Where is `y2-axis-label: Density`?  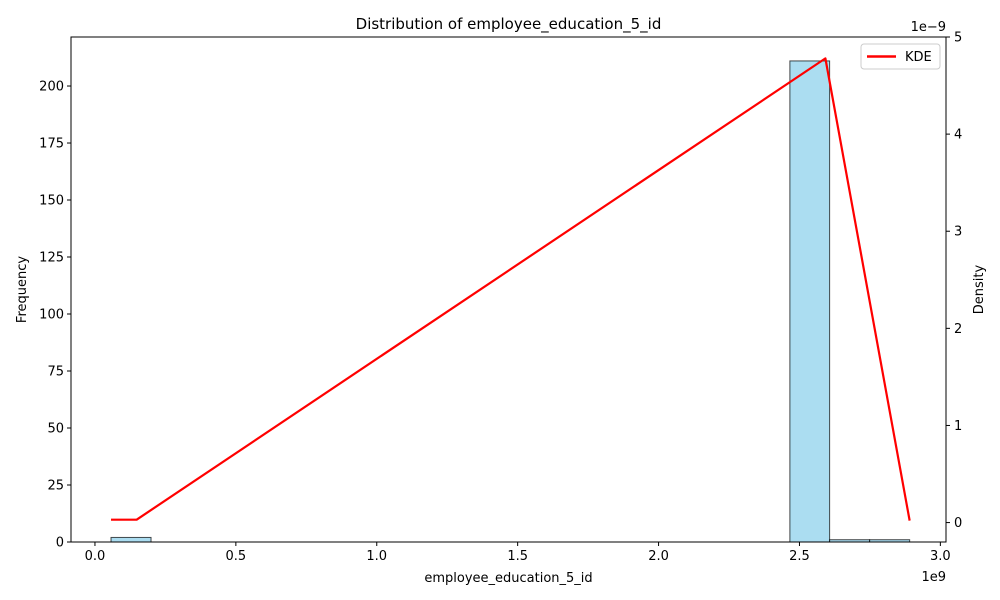
y2-axis-label: Density is located at coordinates (979, 289).